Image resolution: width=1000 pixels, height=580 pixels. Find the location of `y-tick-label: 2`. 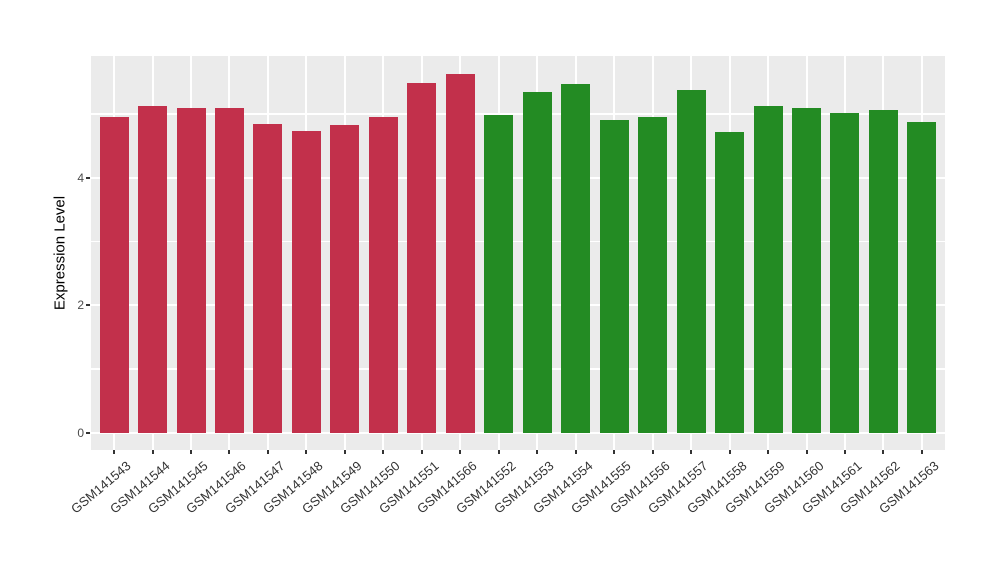

y-tick-label: 2 is located at coordinates (80, 305).